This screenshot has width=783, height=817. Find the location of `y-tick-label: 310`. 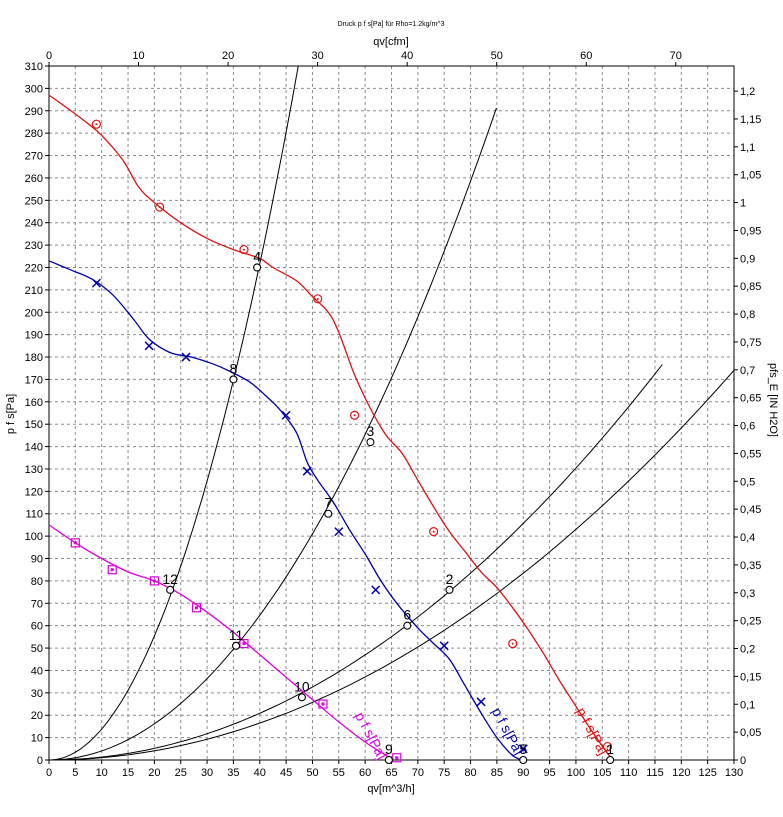

y-tick-label: 310 is located at coordinates (34, 67).